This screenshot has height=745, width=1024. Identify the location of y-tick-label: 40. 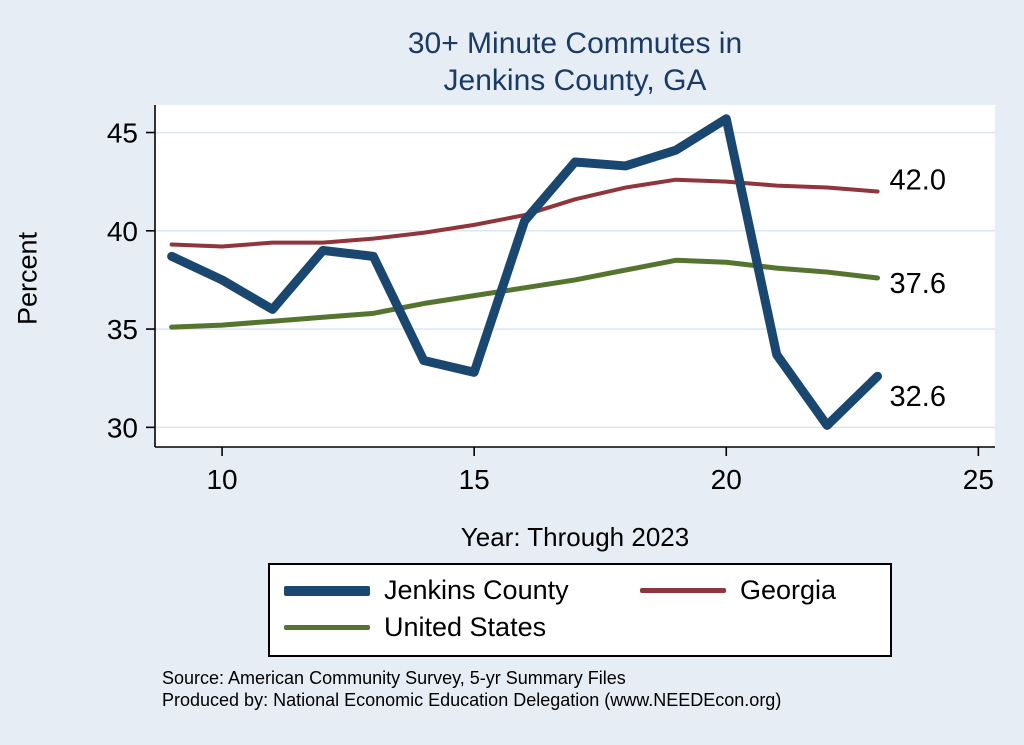
(122, 231).